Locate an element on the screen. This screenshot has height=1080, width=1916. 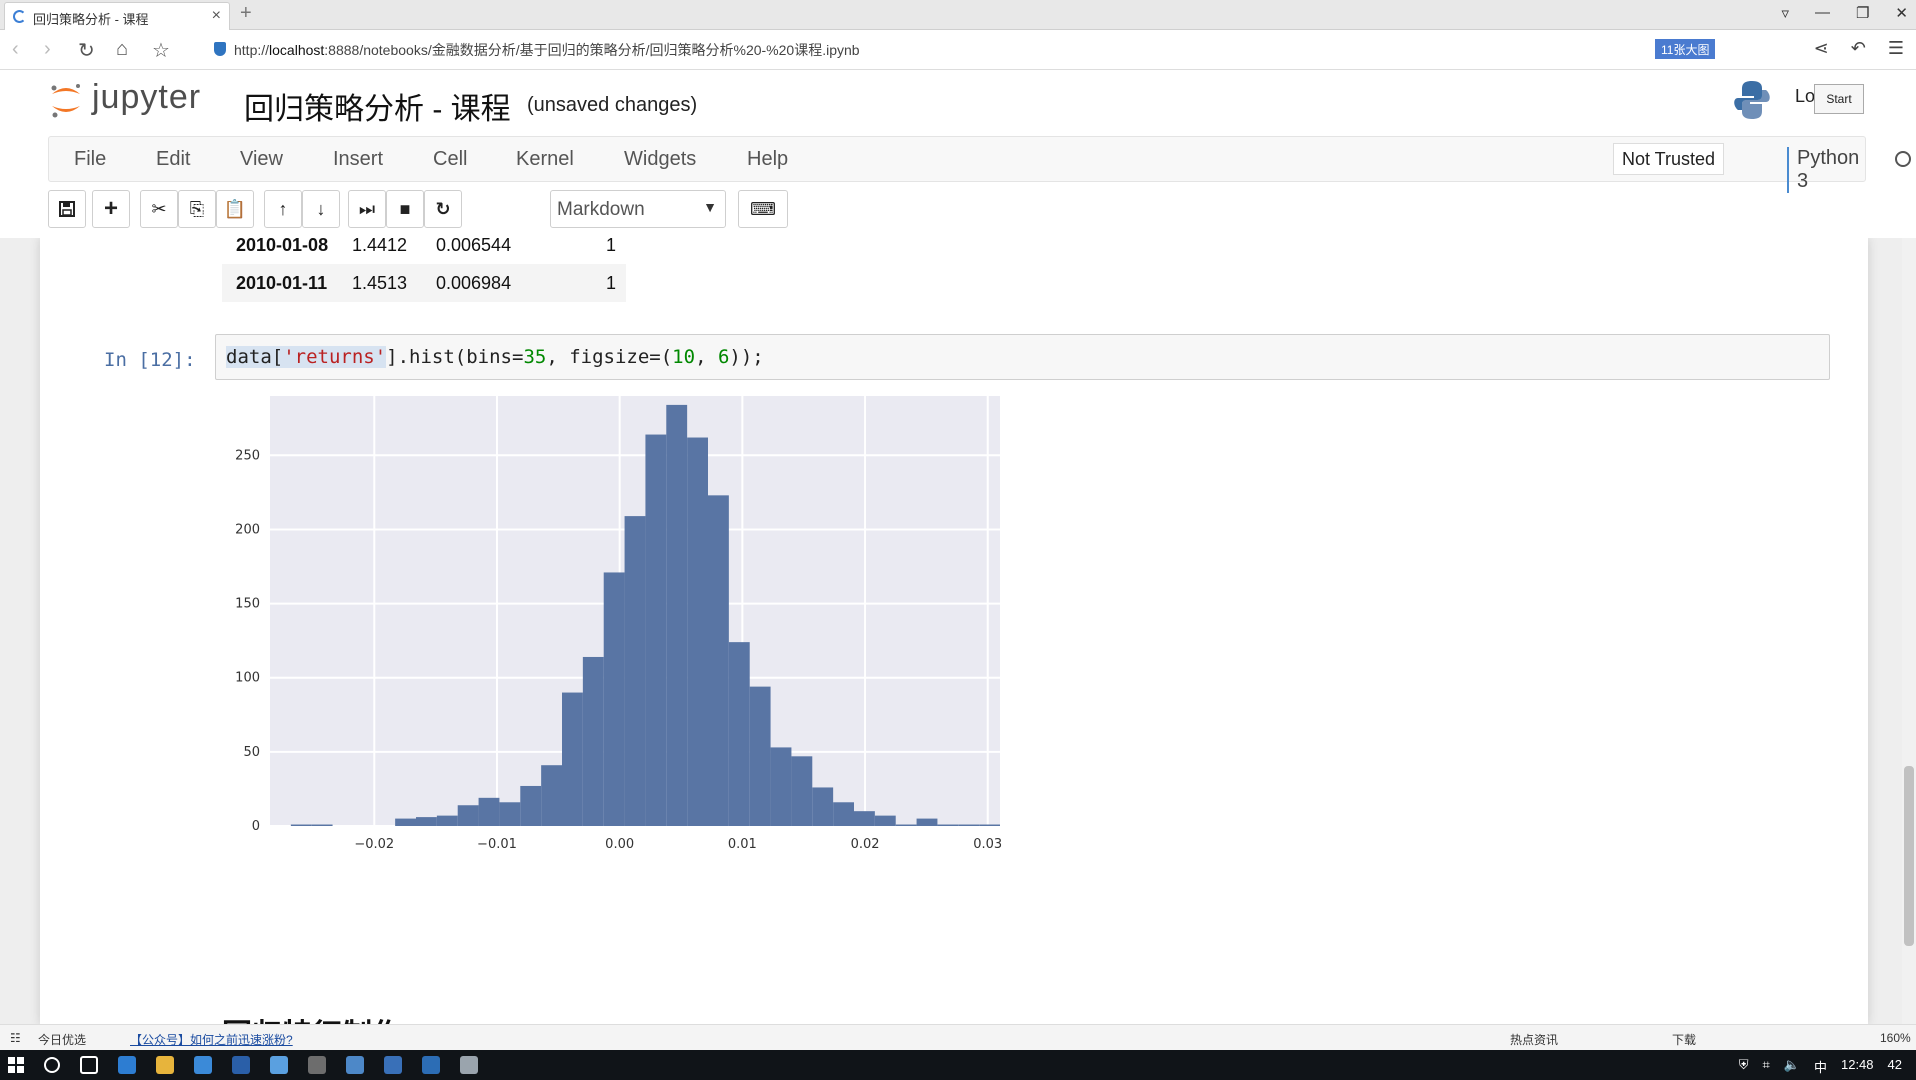
save-button is located at coordinates (67, 209).